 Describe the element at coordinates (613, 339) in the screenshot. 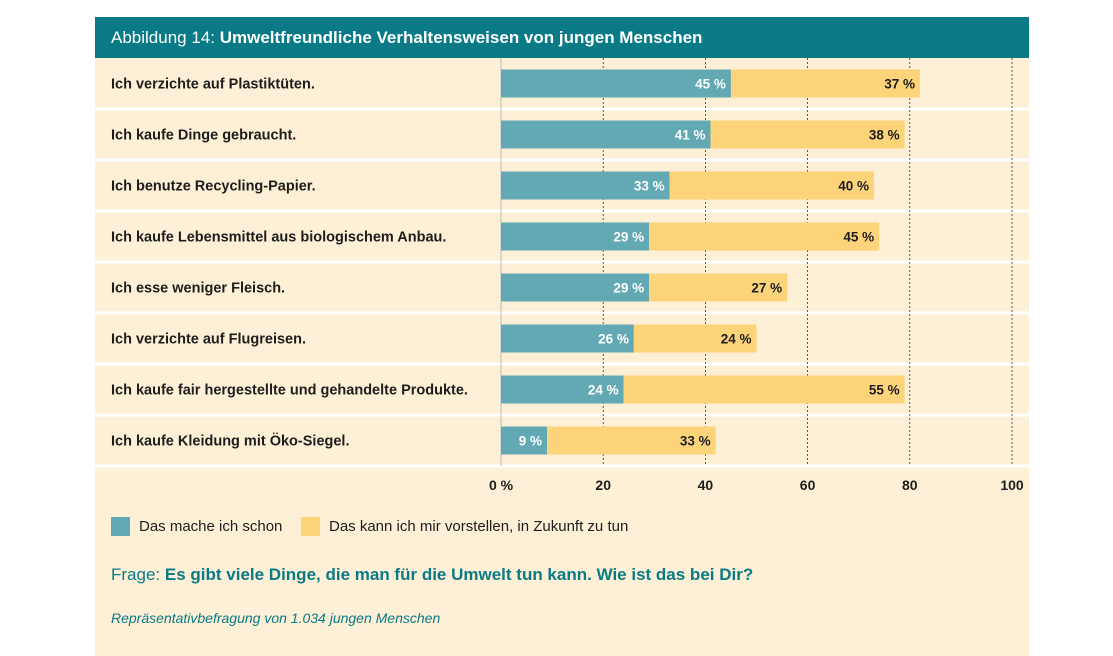

I see `data-label-done: 26 %` at that location.